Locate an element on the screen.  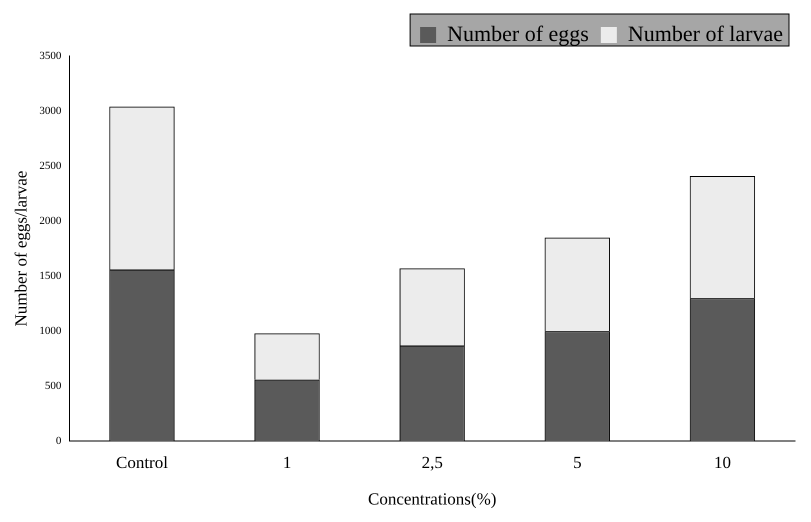
x-axis-title: Concentrations(%) is located at coordinates (432, 498).